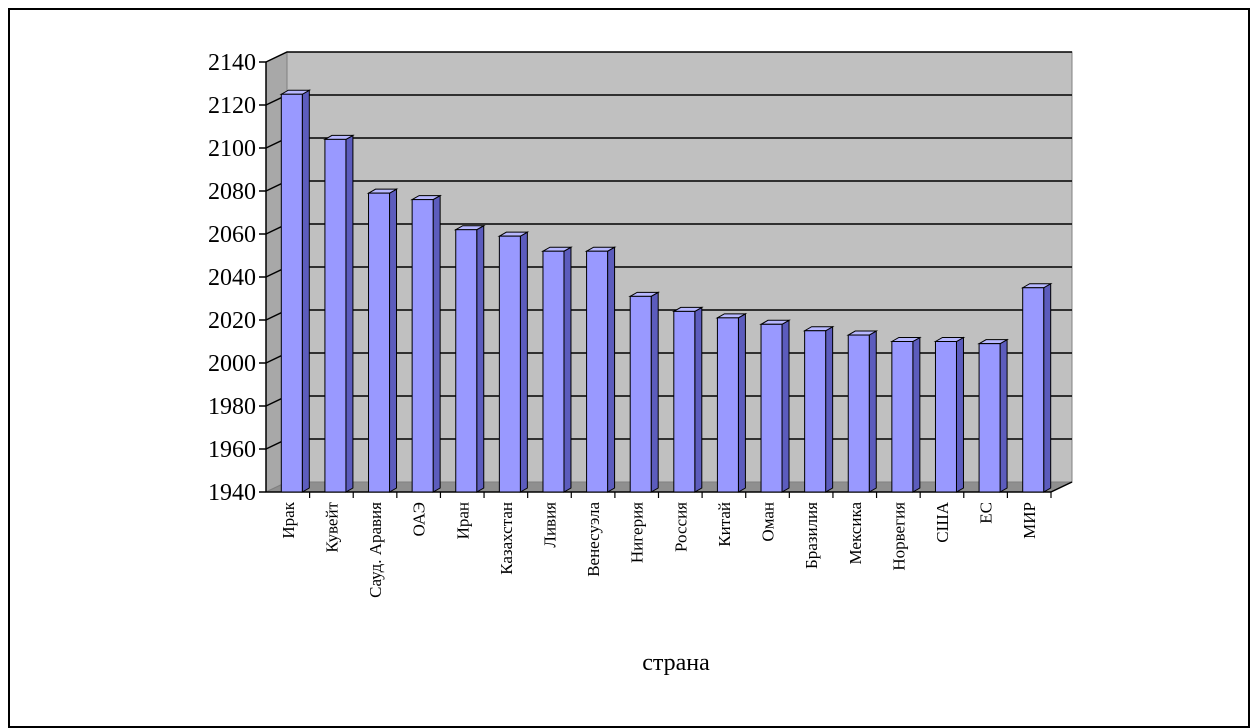 The width and height of the screenshot is (1260, 728). Describe the element at coordinates (232, 450) in the screenshot. I see `y-tick-label: 1960` at that location.